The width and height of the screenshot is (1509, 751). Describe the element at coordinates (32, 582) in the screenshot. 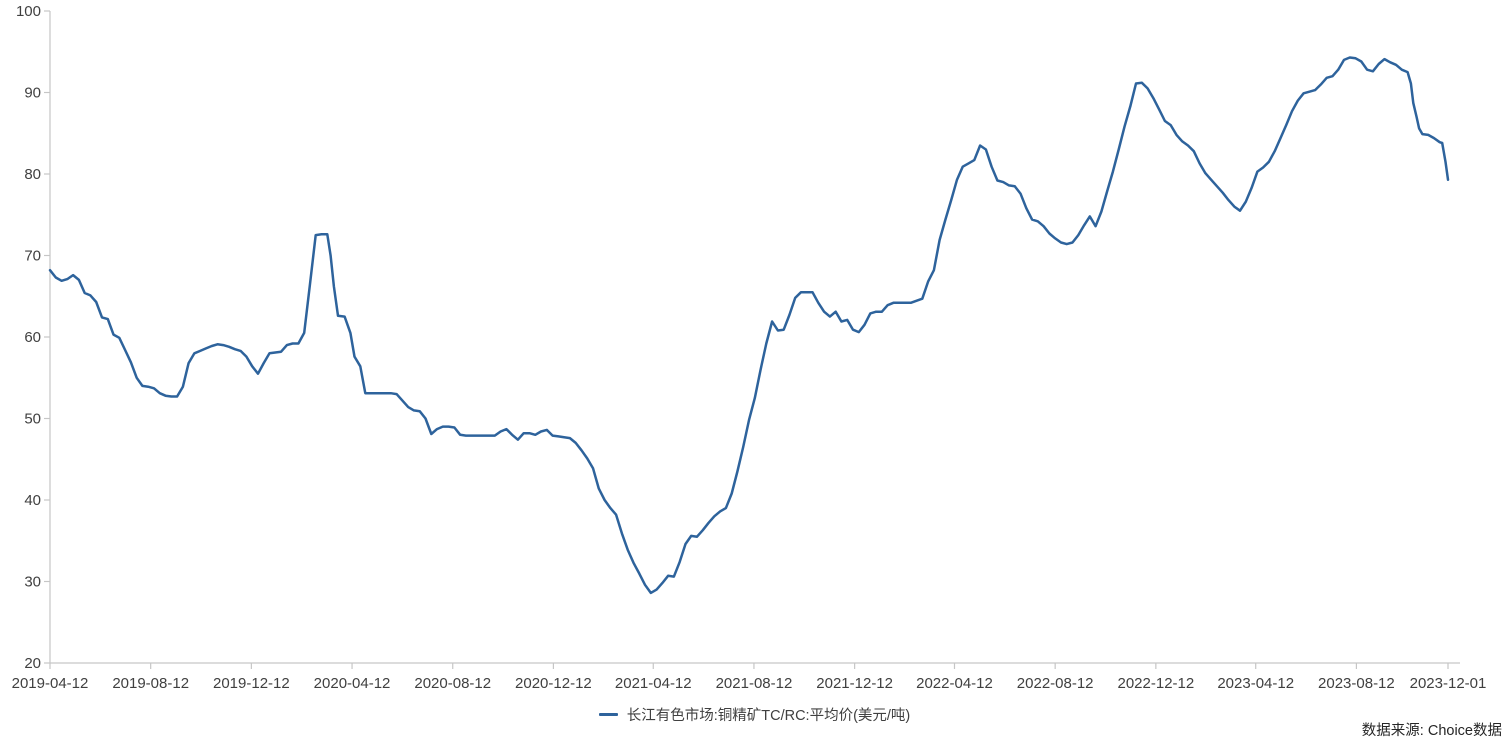

I see `y-tick-label: 30` at that location.